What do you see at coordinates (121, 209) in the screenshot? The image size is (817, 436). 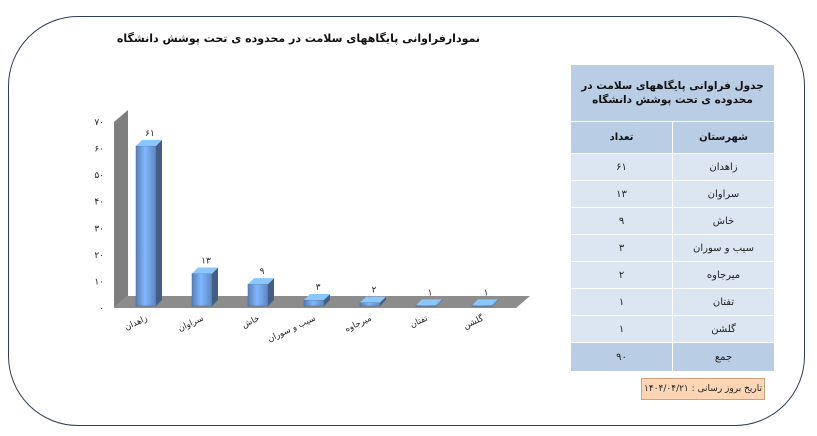 I see `chart-side-wall` at bounding box center [121, 209].